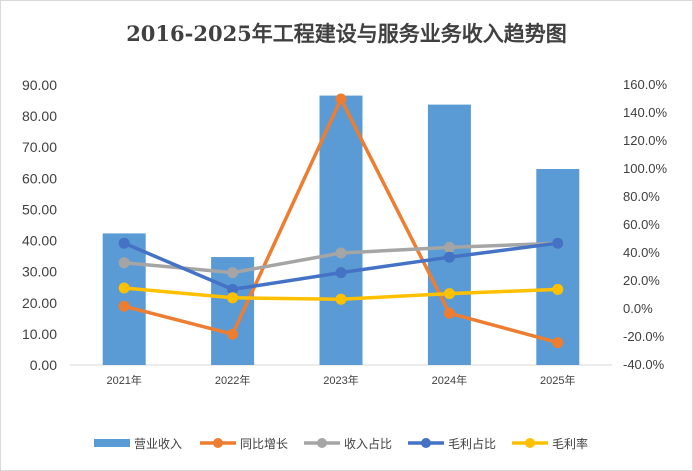  I want to click on left-tick-label: 90.00, so click(39, 85).